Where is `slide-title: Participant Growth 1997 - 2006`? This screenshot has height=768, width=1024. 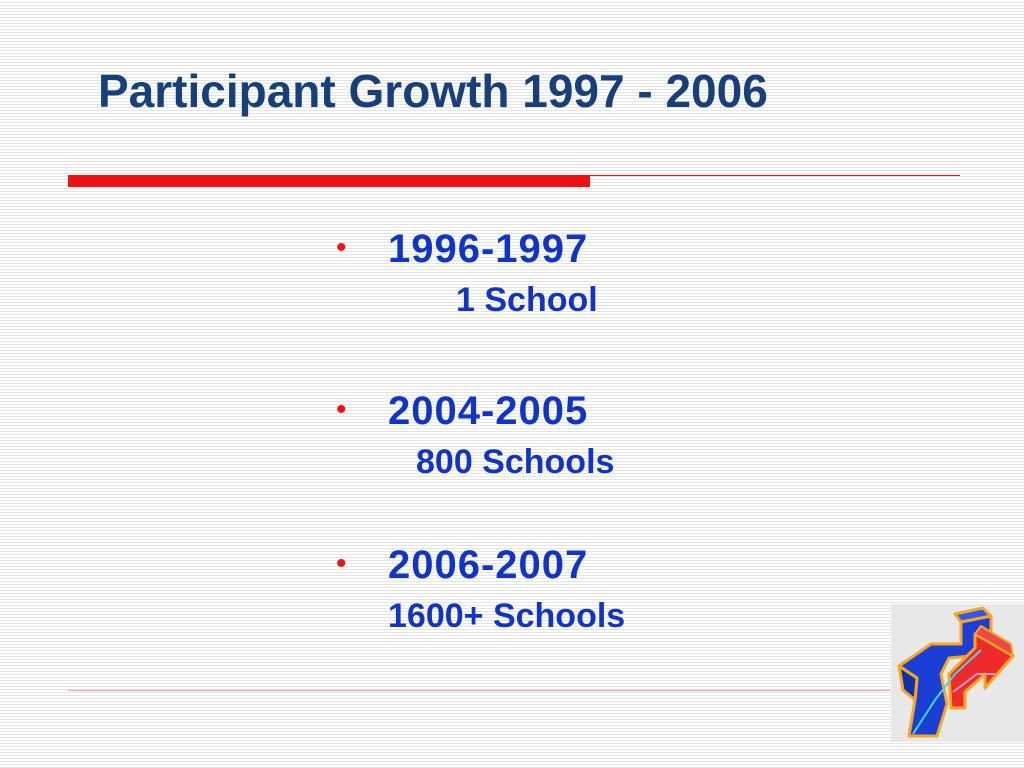 slide-title: Participant Growth 1997 - 2006 is located at coordinates (433, 91).